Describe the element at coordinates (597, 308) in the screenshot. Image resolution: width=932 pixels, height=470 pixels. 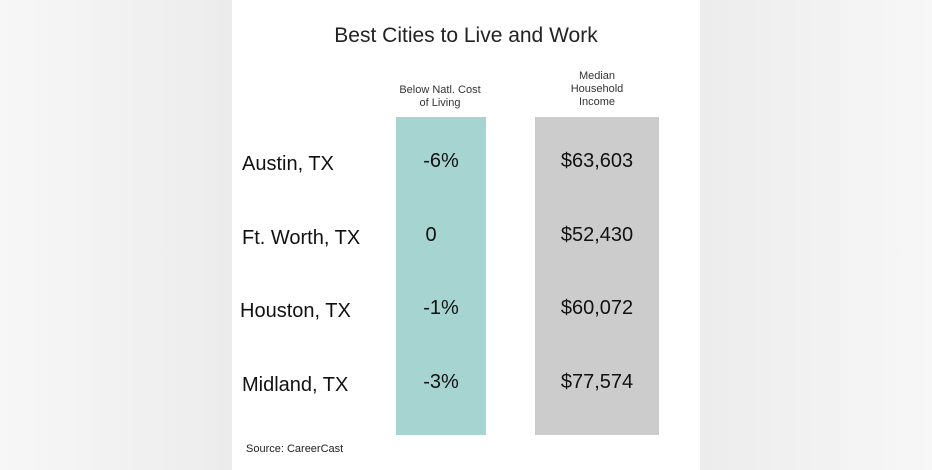
I see `household-income-value: $60,072` at that location.